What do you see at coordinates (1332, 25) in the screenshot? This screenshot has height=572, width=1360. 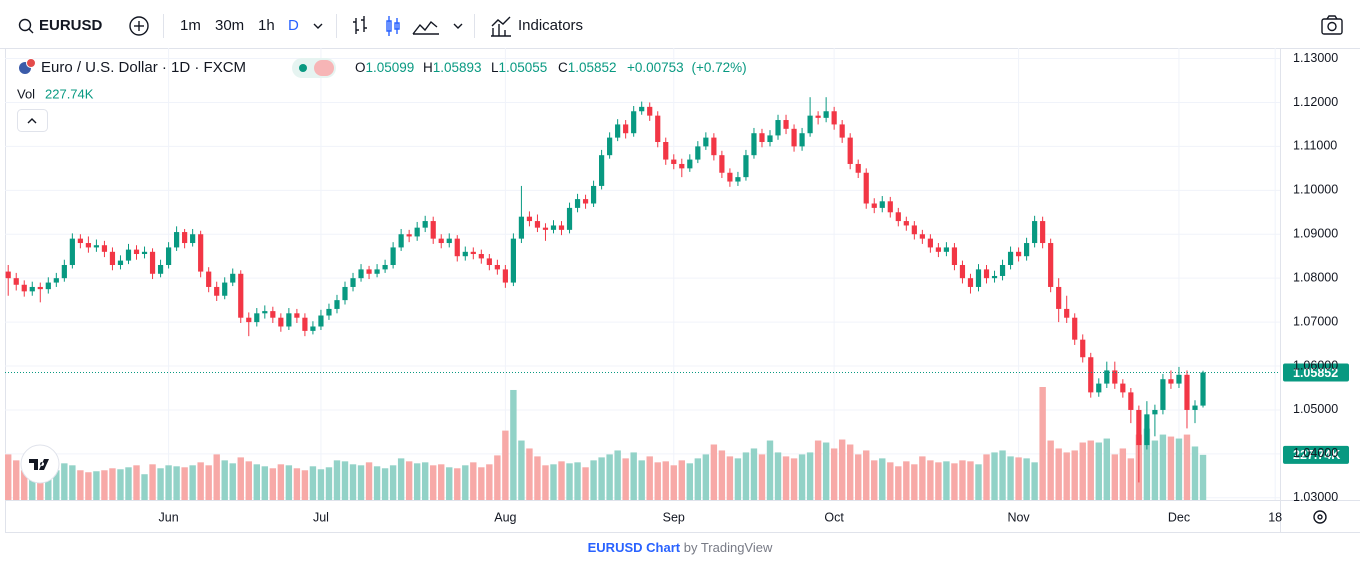 I see `snapshot-button` at bounding box center [1332, 25].